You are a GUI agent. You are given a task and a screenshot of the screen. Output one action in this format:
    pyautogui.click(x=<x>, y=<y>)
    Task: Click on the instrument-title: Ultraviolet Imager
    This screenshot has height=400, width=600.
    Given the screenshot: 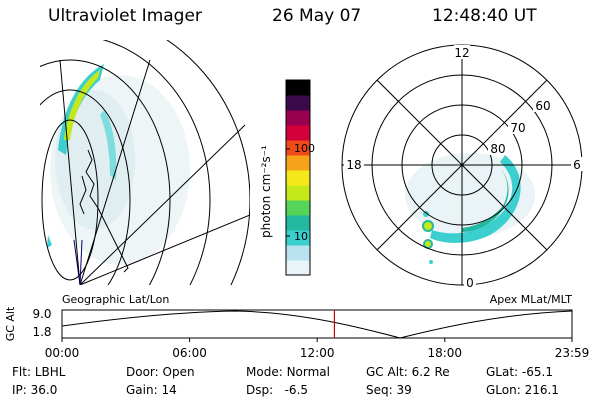 What is the action you would take?
    pyautogui.click(x=125, y=16)
    